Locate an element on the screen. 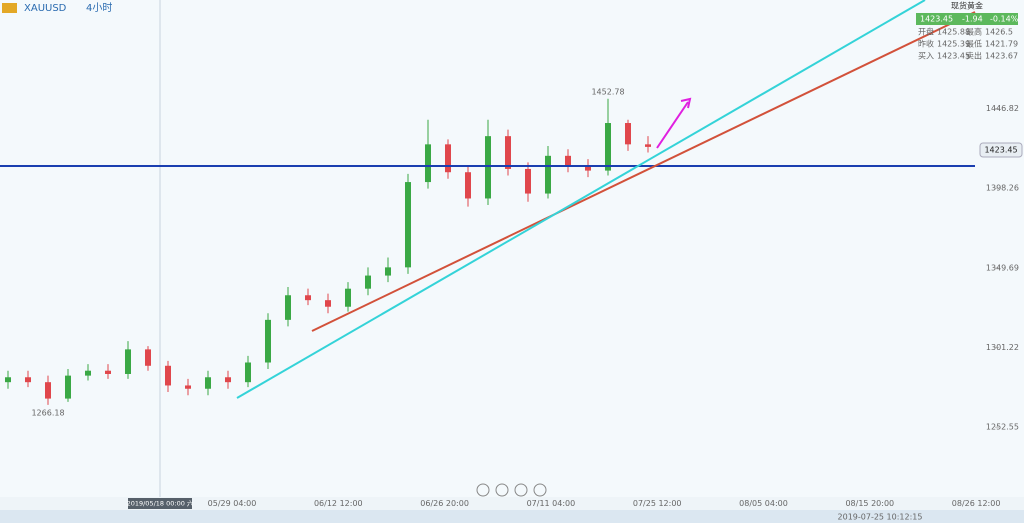 The image size is (1024, 523). low-annotation: 1266.18 is located at coordinates (47, 412).